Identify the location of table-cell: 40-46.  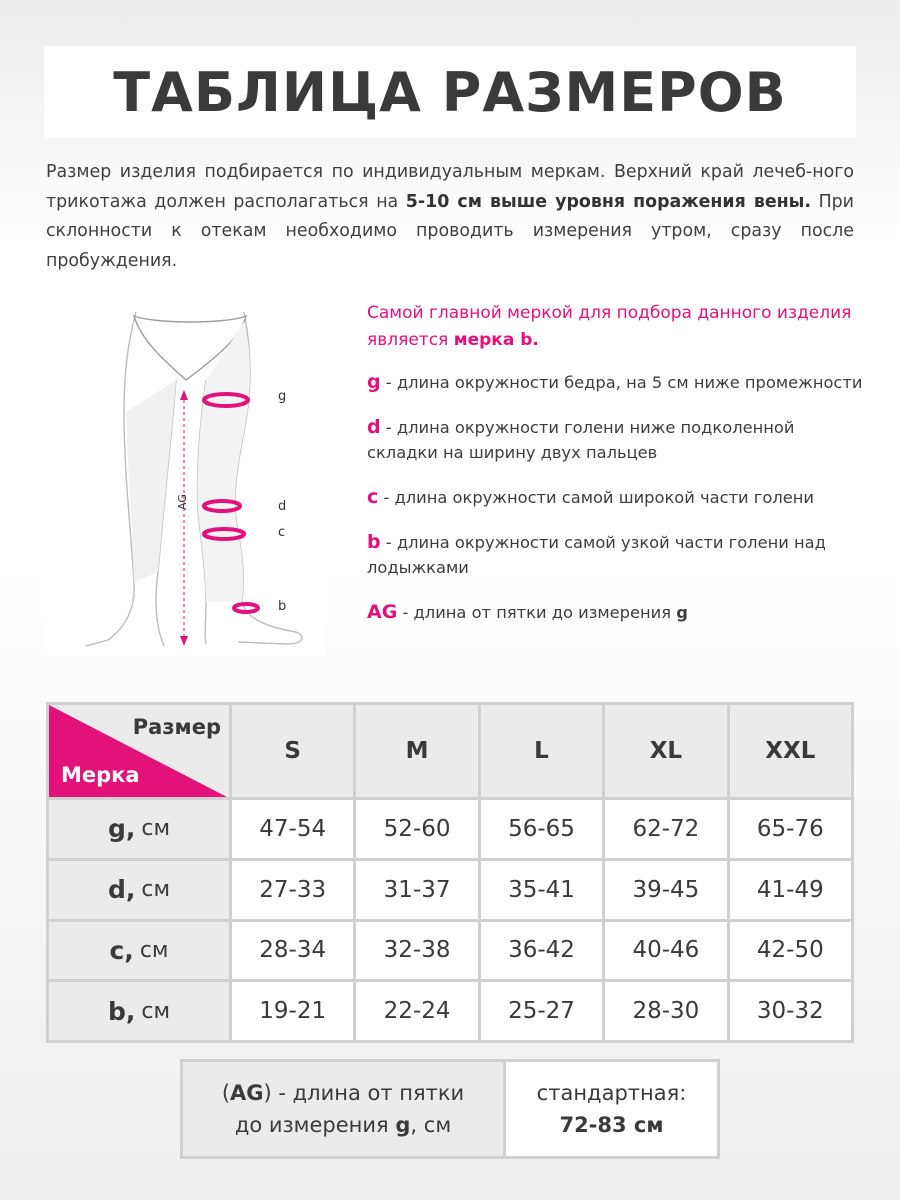
(666, 950).